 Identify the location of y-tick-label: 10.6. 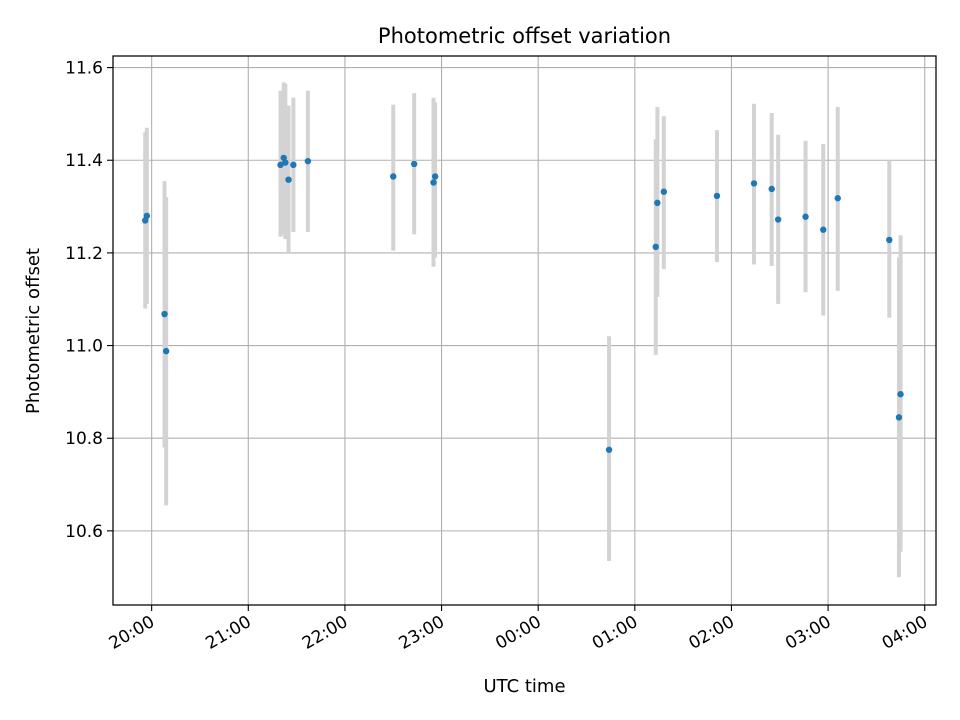
(84, 532).